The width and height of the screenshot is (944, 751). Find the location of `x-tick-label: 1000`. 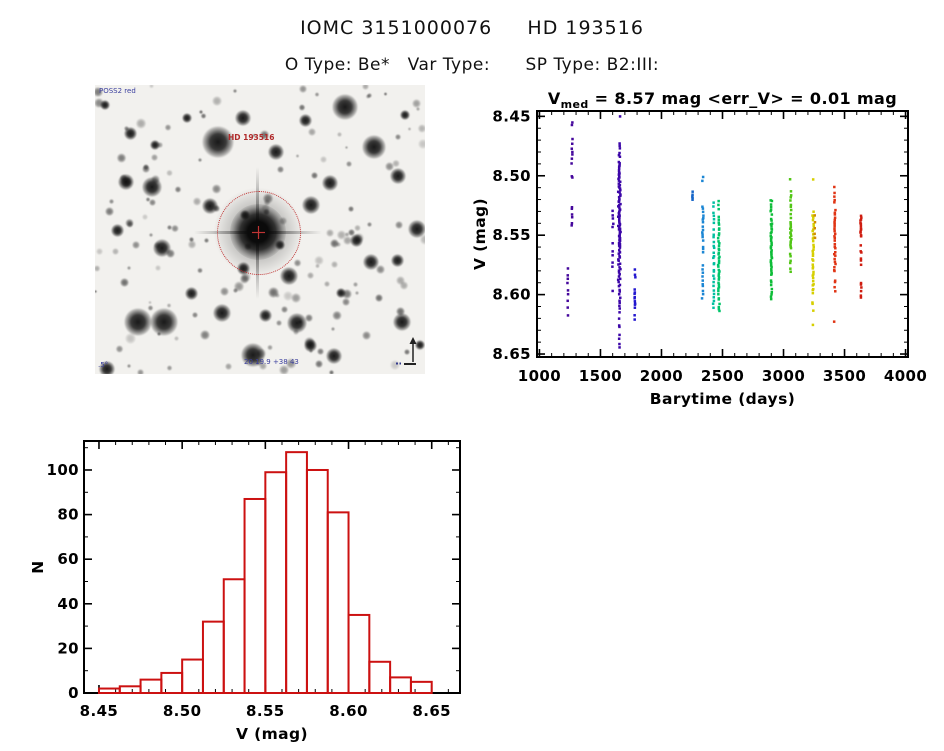

x-tick-label: 1000 is located at coordinates (539, 376).